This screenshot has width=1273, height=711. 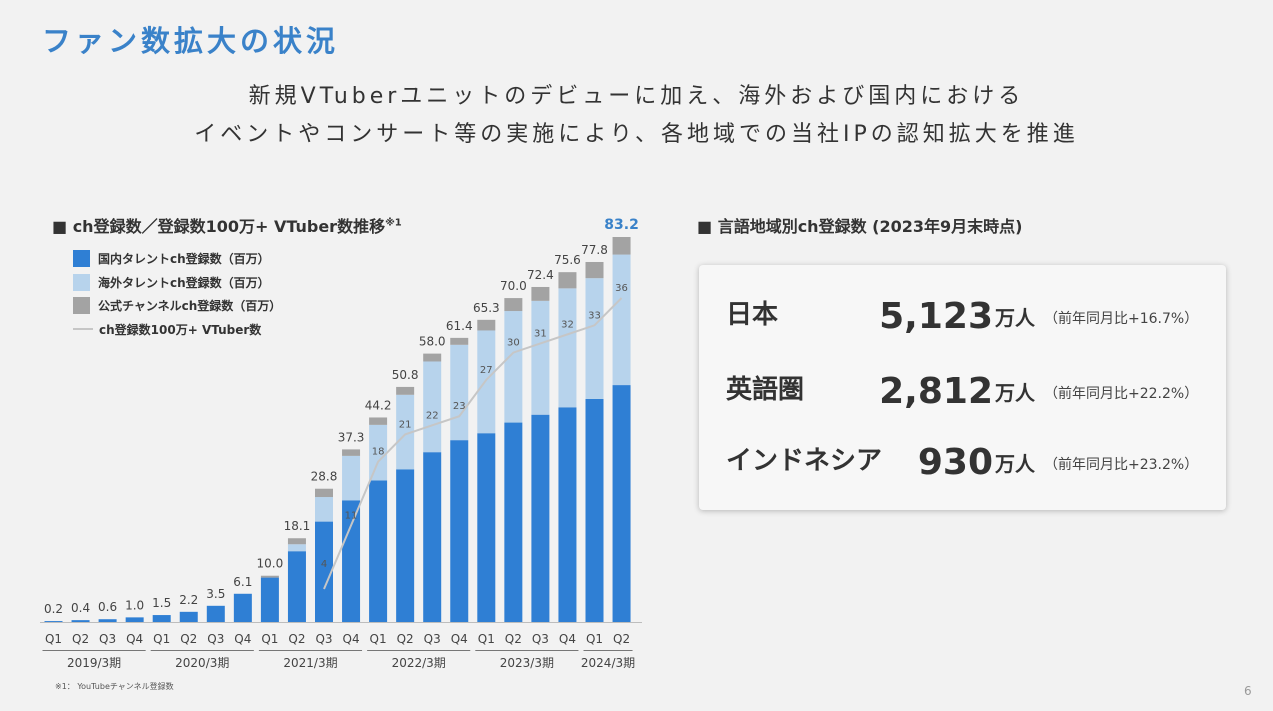 What do you see at coordinates (378, 452) in the screenshot?
I see `vtuber-count-label: 18` at bounding box center [378, 452].